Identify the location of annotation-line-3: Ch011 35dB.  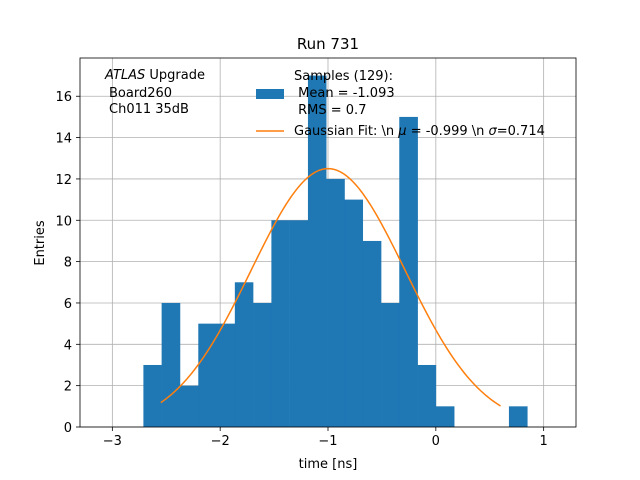
(149, 109).